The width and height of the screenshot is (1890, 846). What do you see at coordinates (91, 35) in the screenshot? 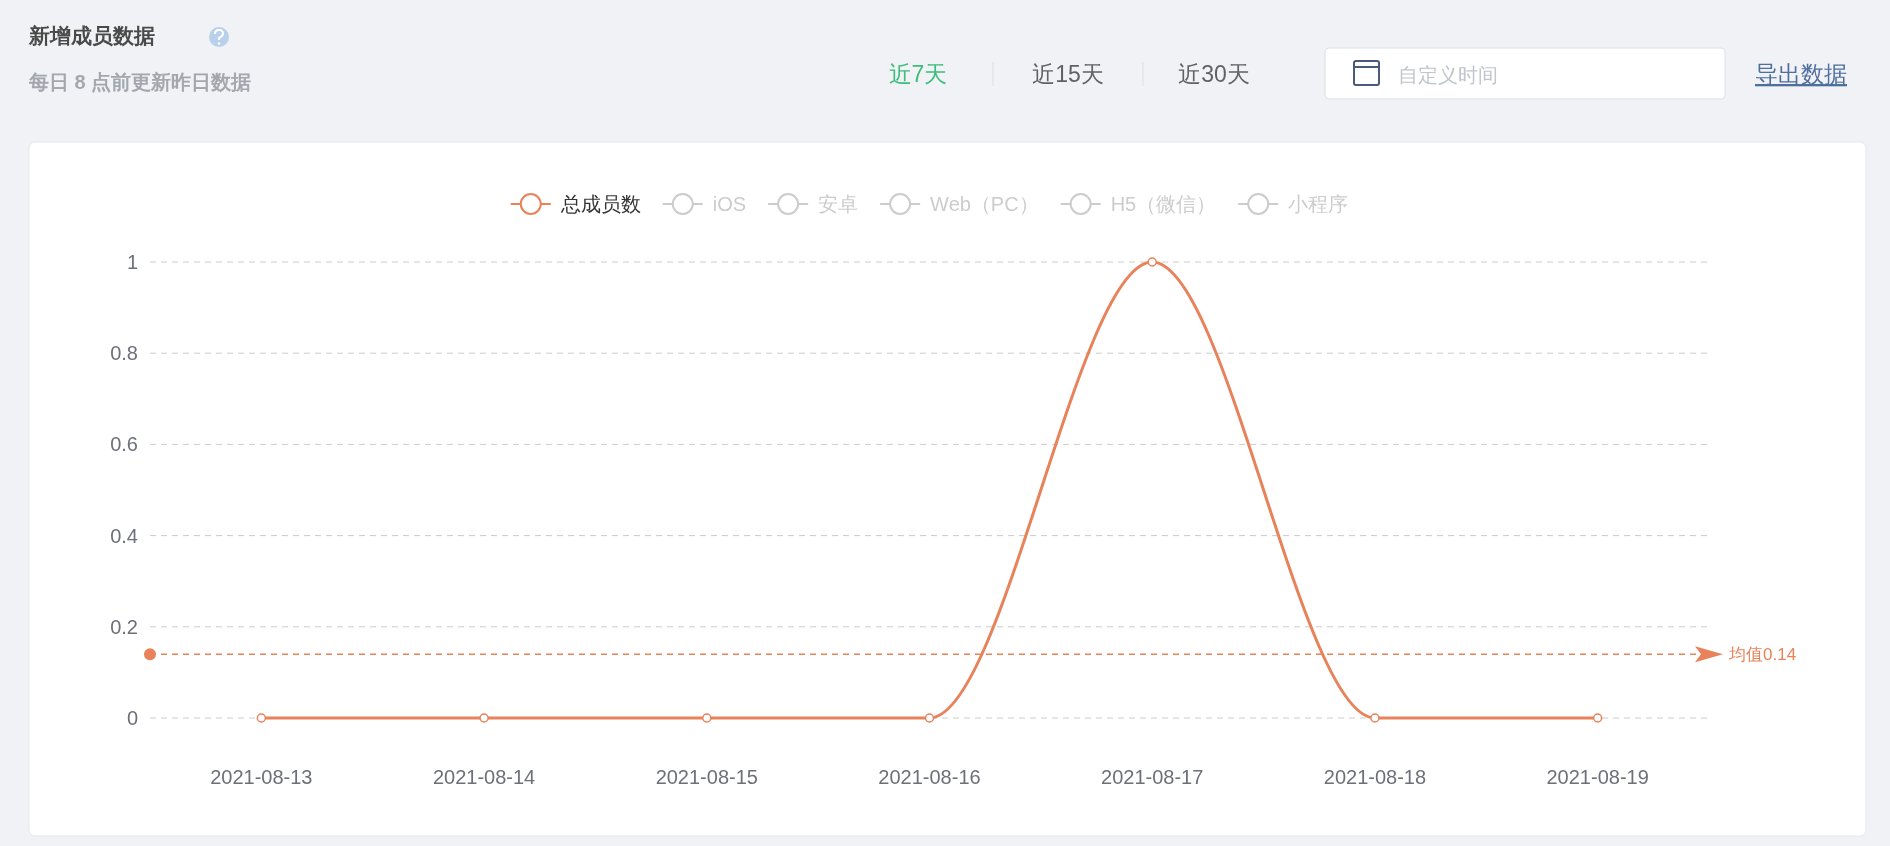
I see `chart-title: 新增成员数据` at bounding box center [91, 35].